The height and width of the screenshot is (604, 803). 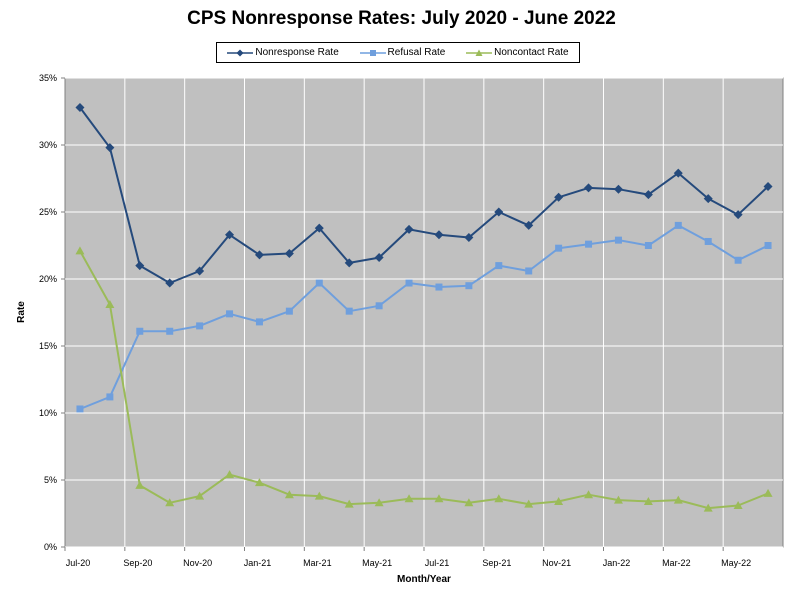 What do you see at coordinates (78, 563) in the screenshot?
I see `x-tick-label: Jul-20` at bounding box center [78, 563].